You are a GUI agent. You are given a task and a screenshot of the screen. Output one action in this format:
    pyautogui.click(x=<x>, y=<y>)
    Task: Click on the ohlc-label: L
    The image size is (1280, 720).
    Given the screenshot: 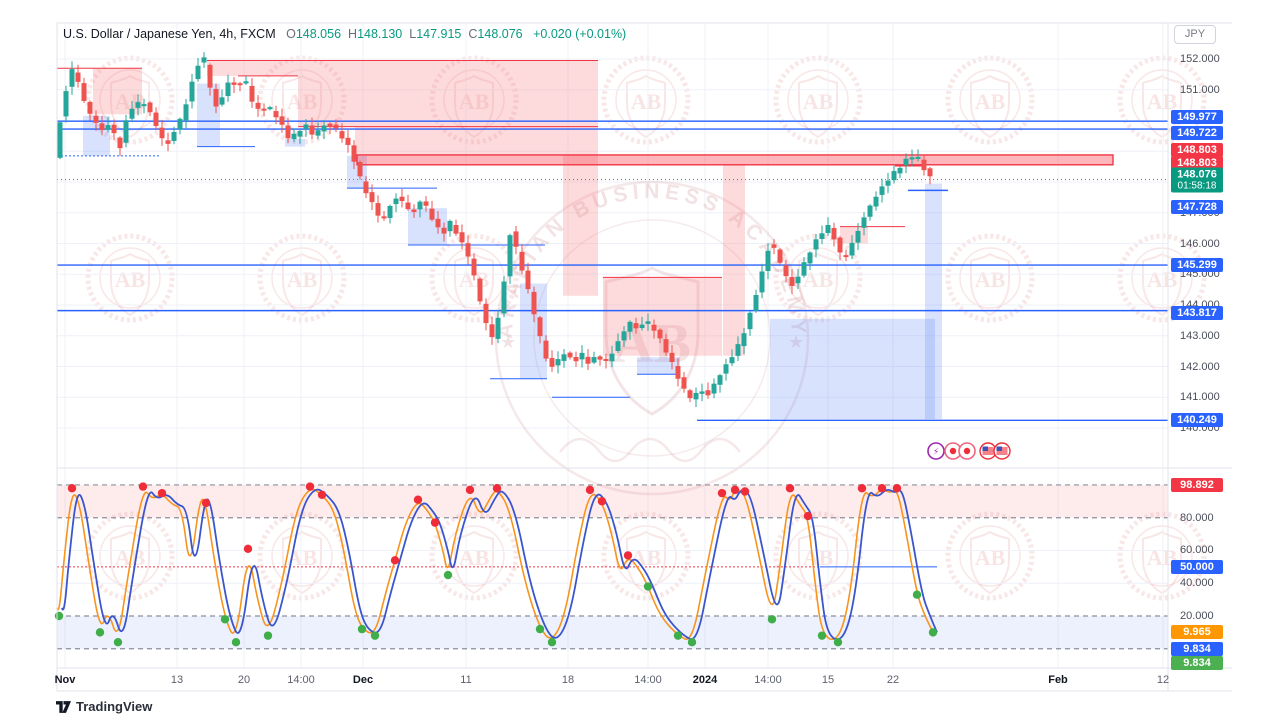 What is the action you would take?
    pyautogui.click(x=413, y=34)
    